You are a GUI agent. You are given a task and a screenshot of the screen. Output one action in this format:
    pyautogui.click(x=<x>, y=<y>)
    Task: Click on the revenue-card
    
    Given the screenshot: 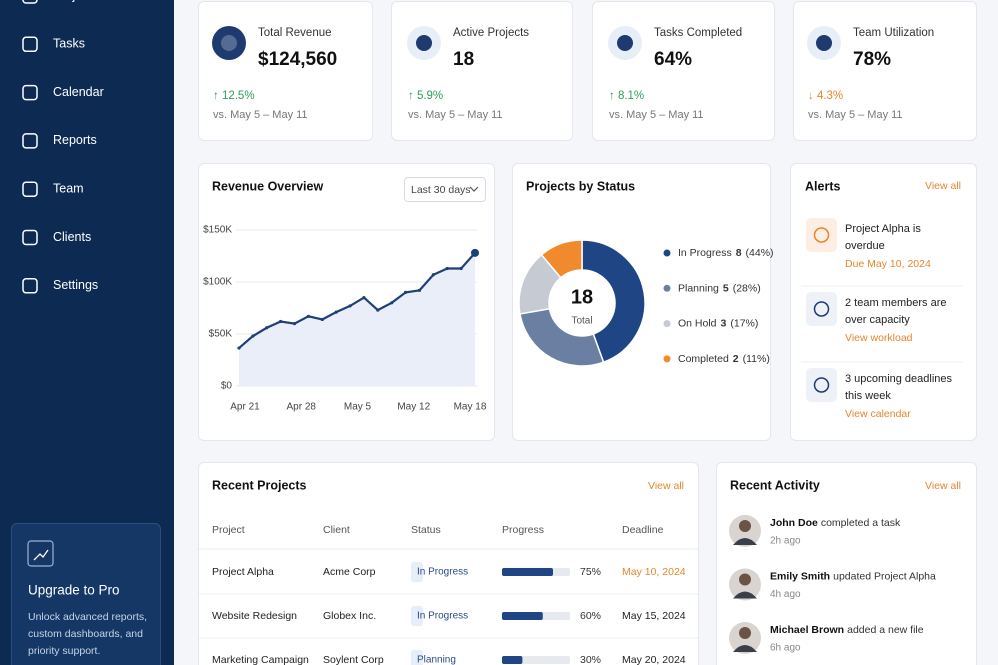 What is the action you would take?
    pyautogui.click(x=346, y=302)
    